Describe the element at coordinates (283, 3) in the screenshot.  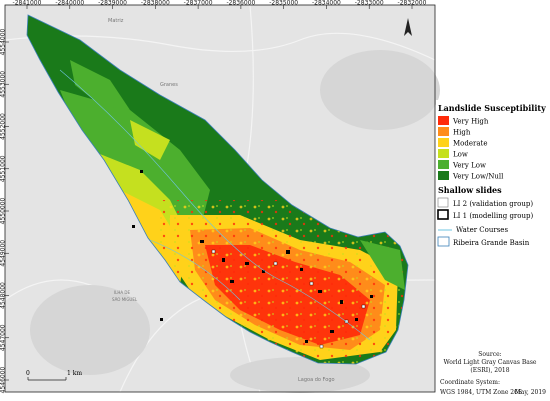
I see `x-tick-label: -2835000` at that location.